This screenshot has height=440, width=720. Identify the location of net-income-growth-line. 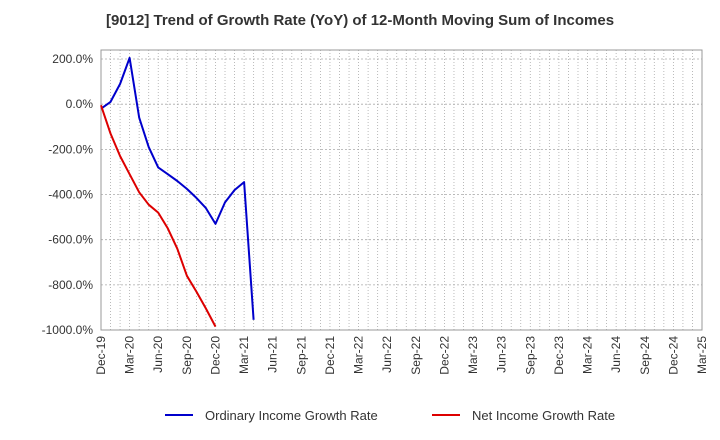
(158, 216).